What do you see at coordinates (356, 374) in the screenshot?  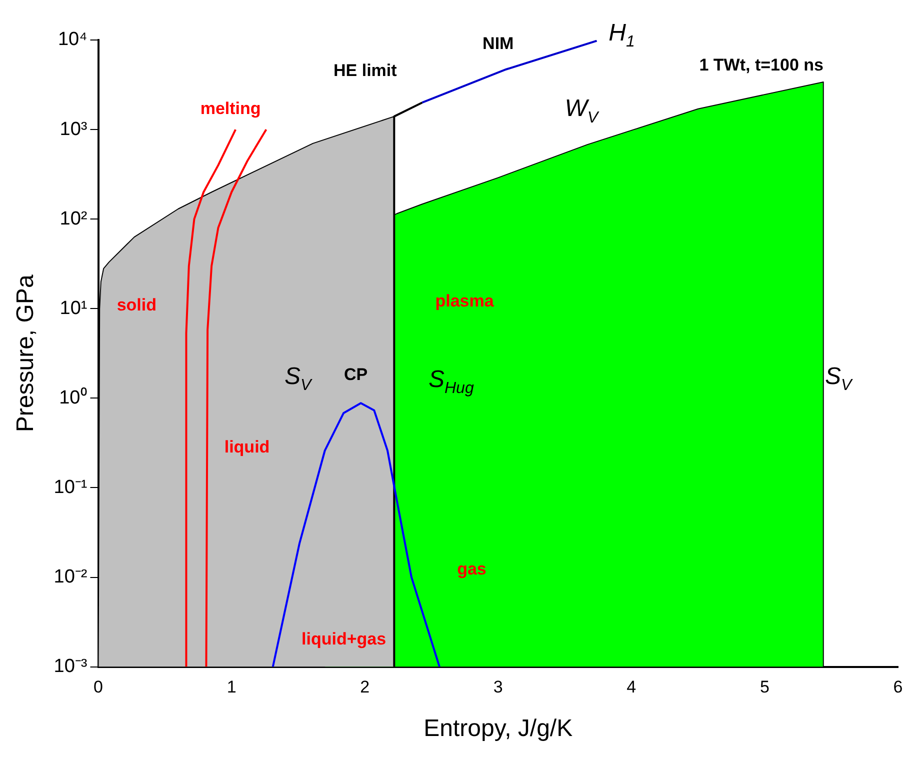 I see `annotation: CP` at bounding box center [356, 374].